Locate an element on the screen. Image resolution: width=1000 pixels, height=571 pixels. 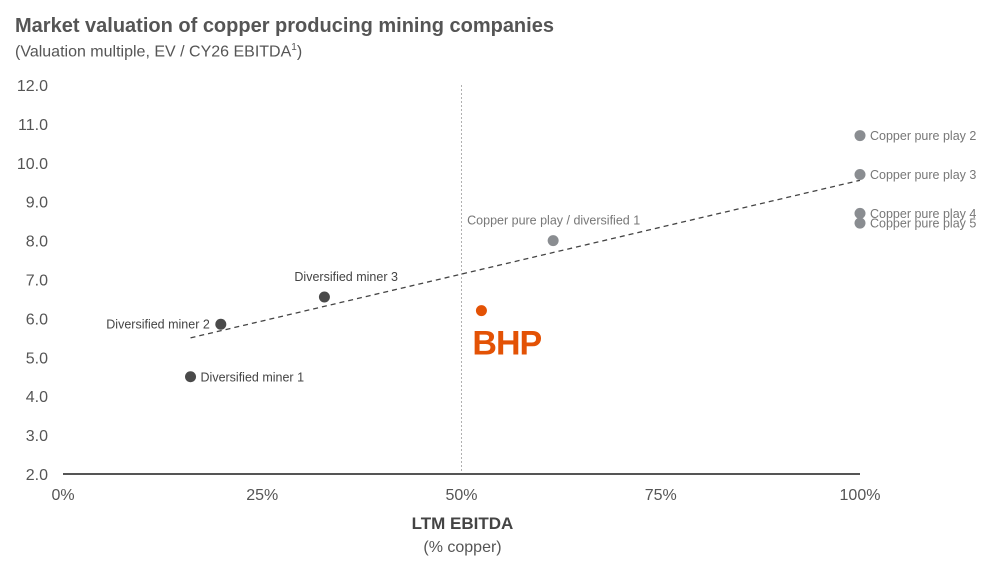
subtitle-end: ) is located at coordinates (299, 52).